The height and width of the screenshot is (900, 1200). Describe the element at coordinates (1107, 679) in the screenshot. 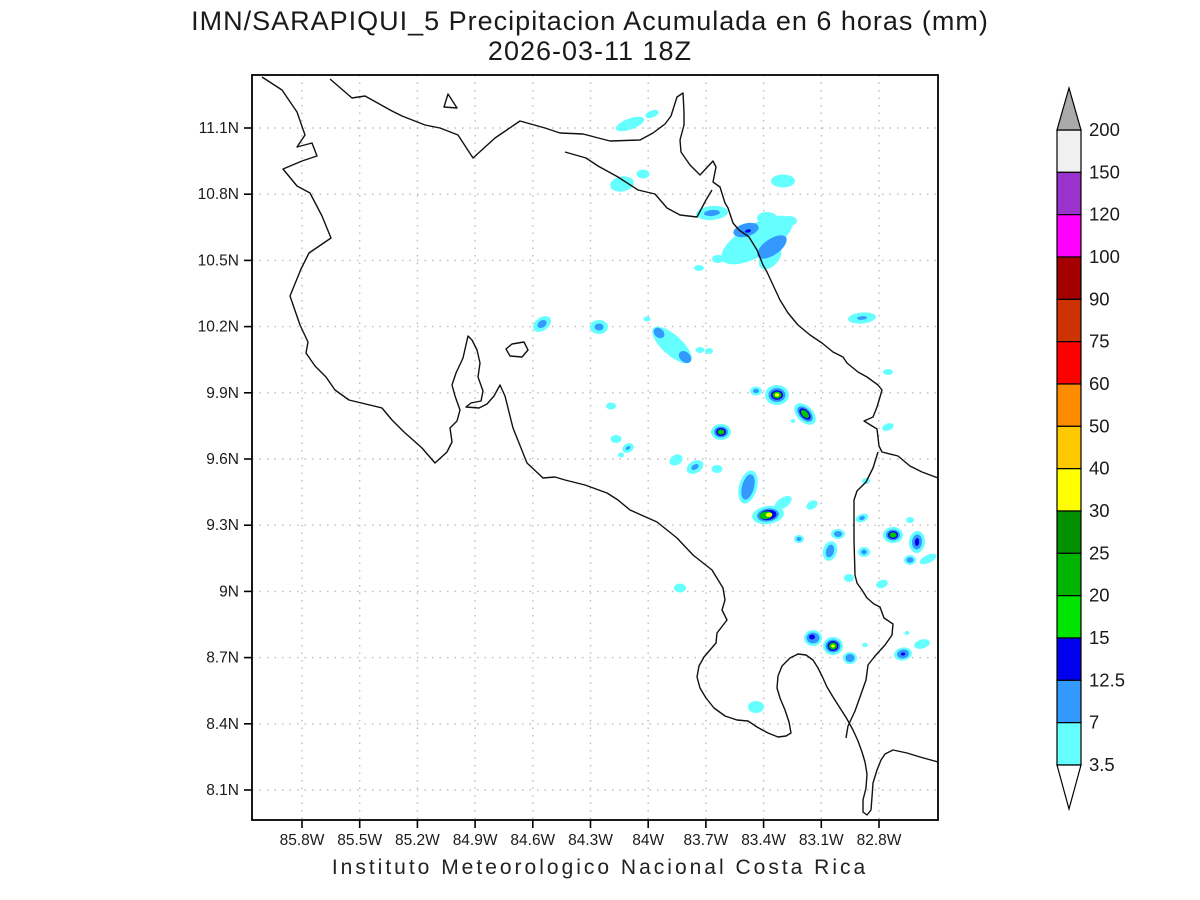

I see `colorbar-label: 12.5` at that location.